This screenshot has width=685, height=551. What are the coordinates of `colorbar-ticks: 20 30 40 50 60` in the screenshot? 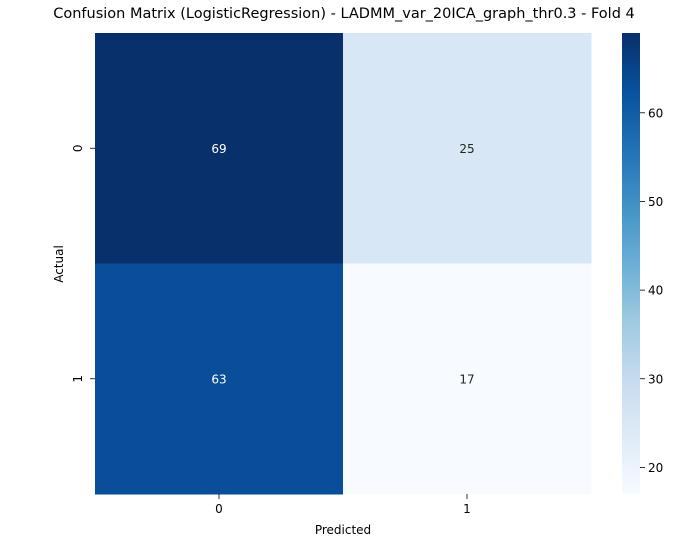 It's located at (651, 290).